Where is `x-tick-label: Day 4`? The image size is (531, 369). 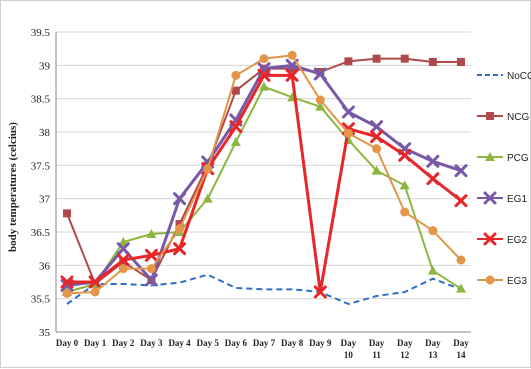
x-tick-label: Day 4 is located at coordinates (179, 343).